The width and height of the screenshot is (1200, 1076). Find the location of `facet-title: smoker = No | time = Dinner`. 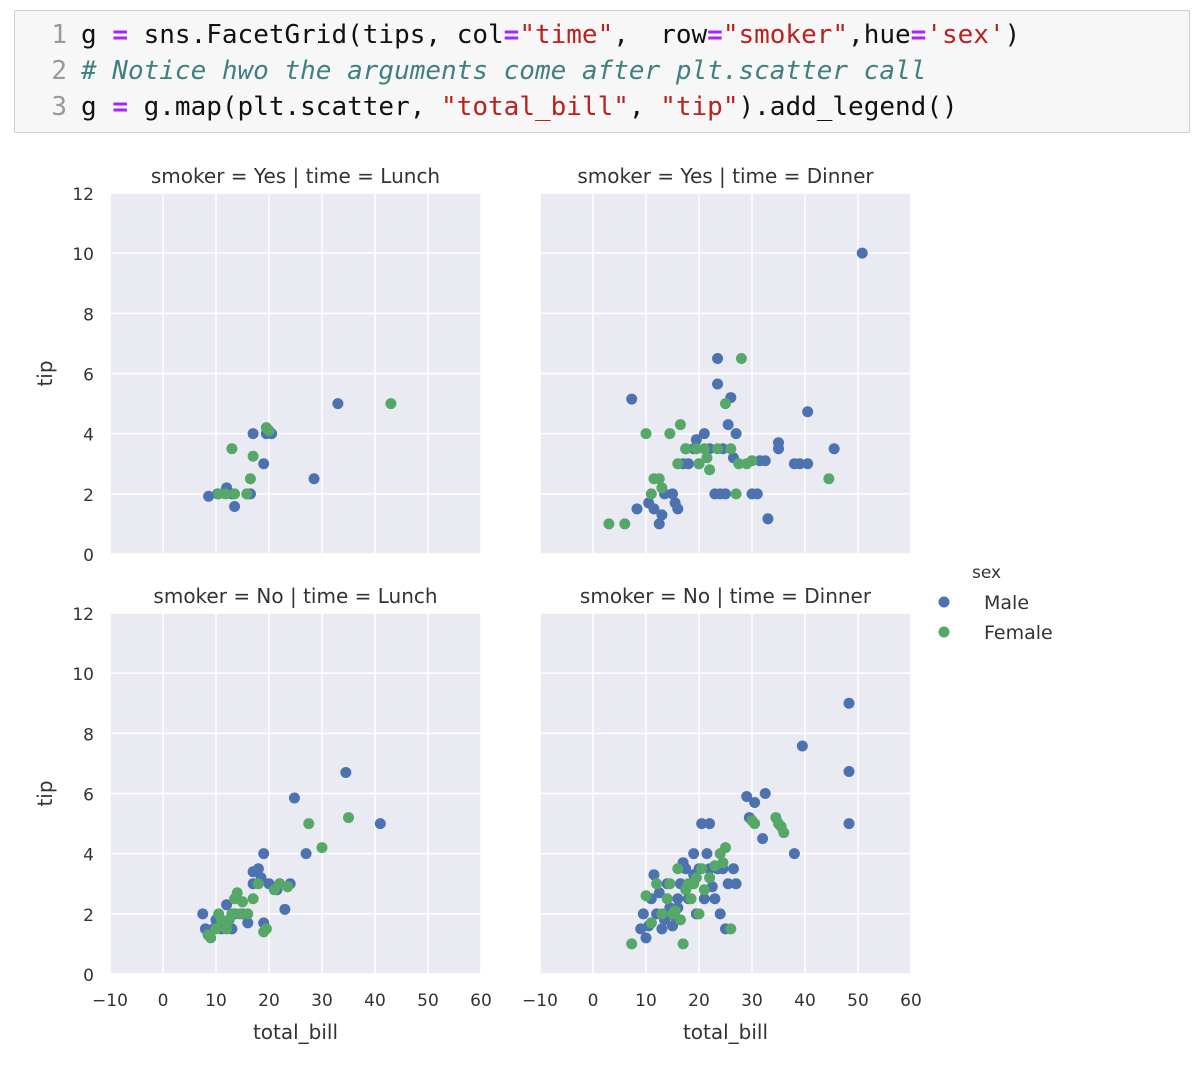

facet-title: smoker = No | time = Dinner is located at coordinates (726, 596).